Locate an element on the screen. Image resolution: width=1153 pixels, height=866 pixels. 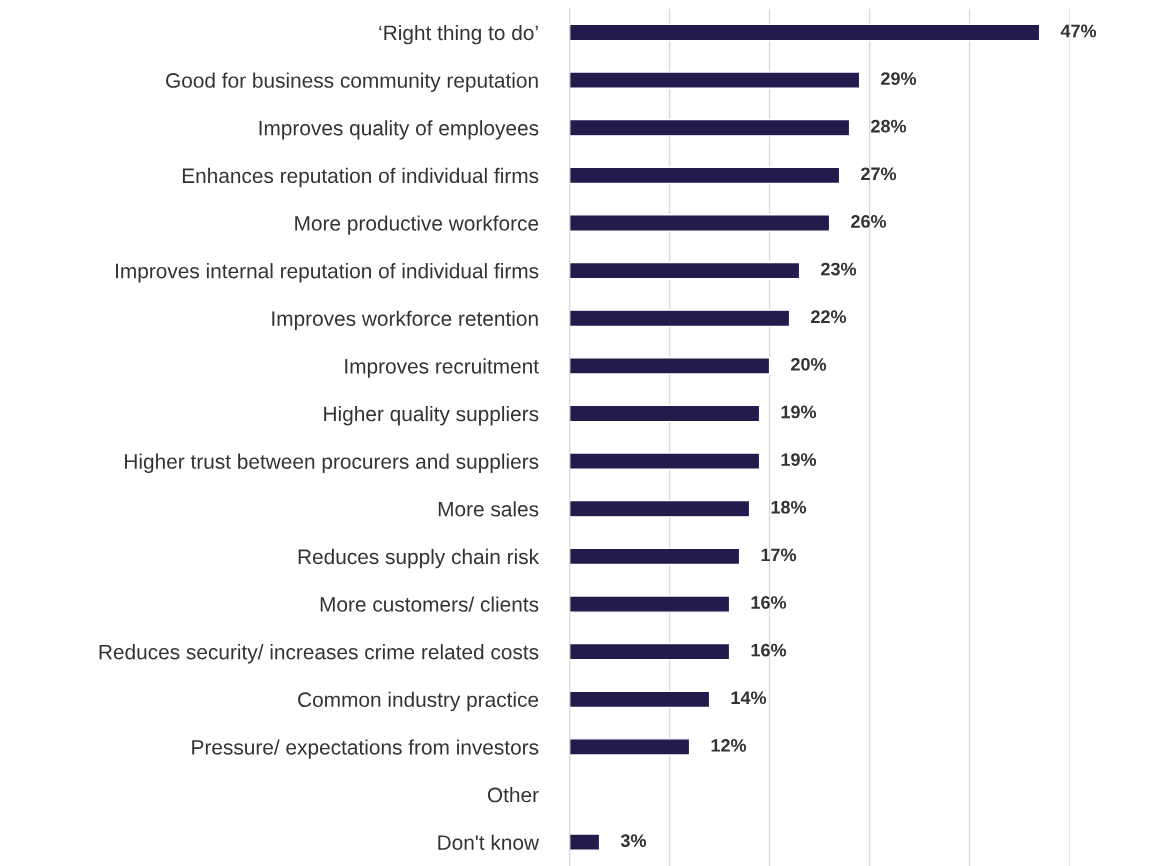
data-label: 12% is located at coordinates (729, 745).